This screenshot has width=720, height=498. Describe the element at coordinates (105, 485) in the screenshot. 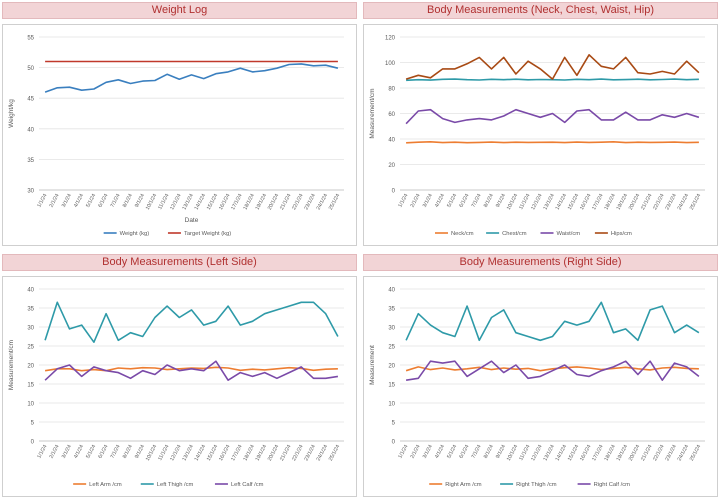

I see `legend-label: Left Arm /cm` at that location.